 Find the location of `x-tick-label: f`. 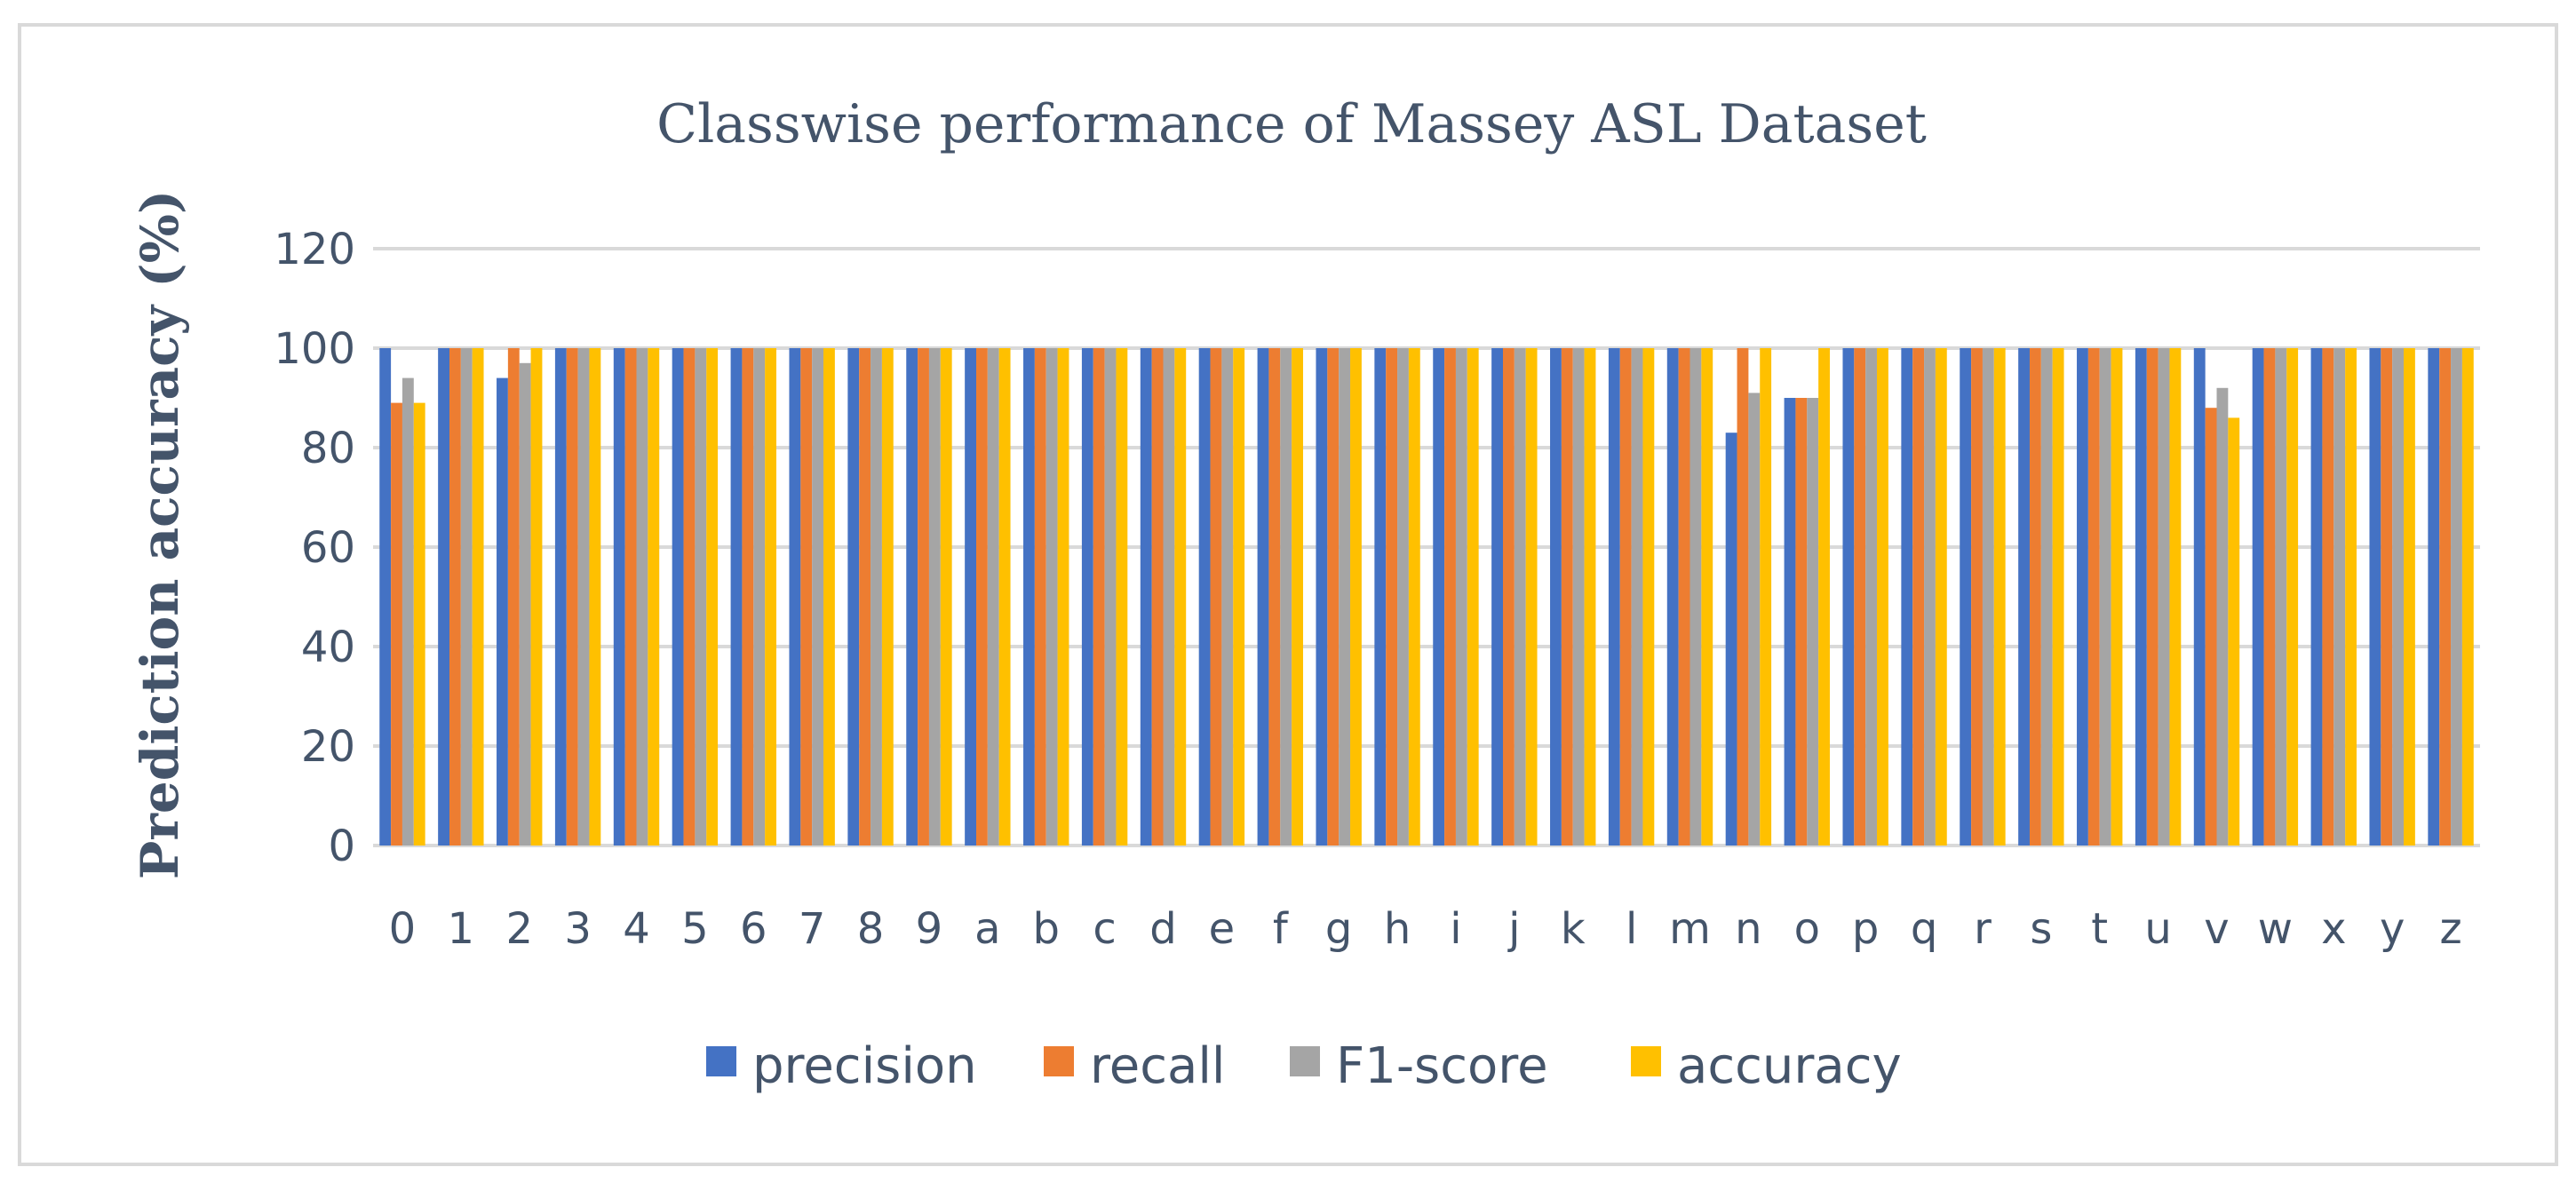

x-tick-label: f is located at coordinates (1281, 929).